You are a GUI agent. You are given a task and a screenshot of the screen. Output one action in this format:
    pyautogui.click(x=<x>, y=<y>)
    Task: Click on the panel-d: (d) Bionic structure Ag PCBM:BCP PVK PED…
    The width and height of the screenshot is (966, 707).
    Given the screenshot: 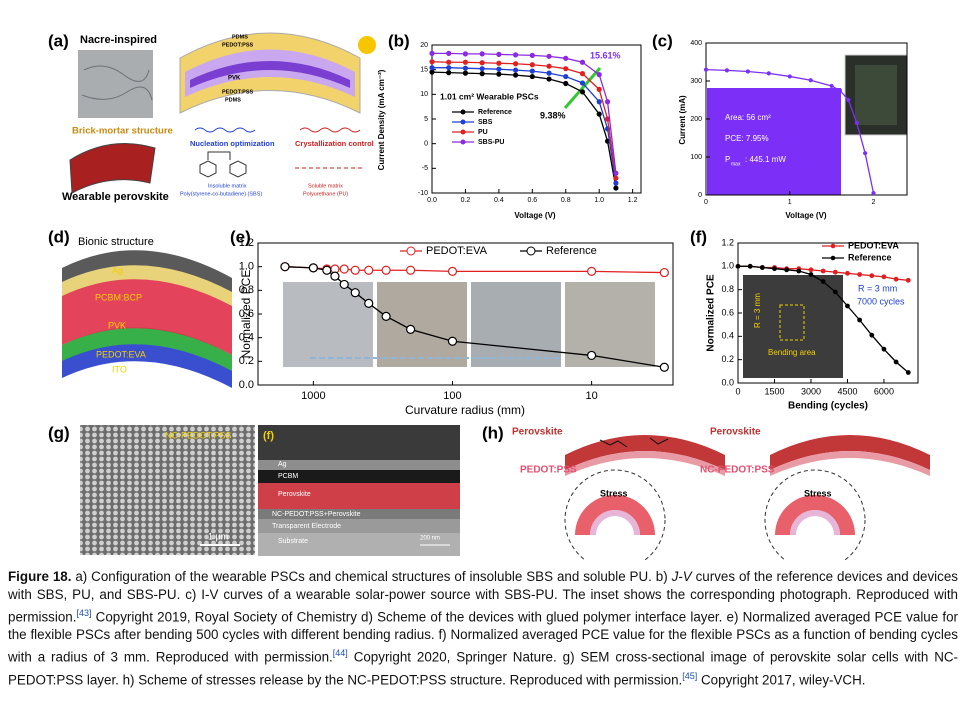 What is the action you would take?
    pyautogui.click(x=140, y=307)
    